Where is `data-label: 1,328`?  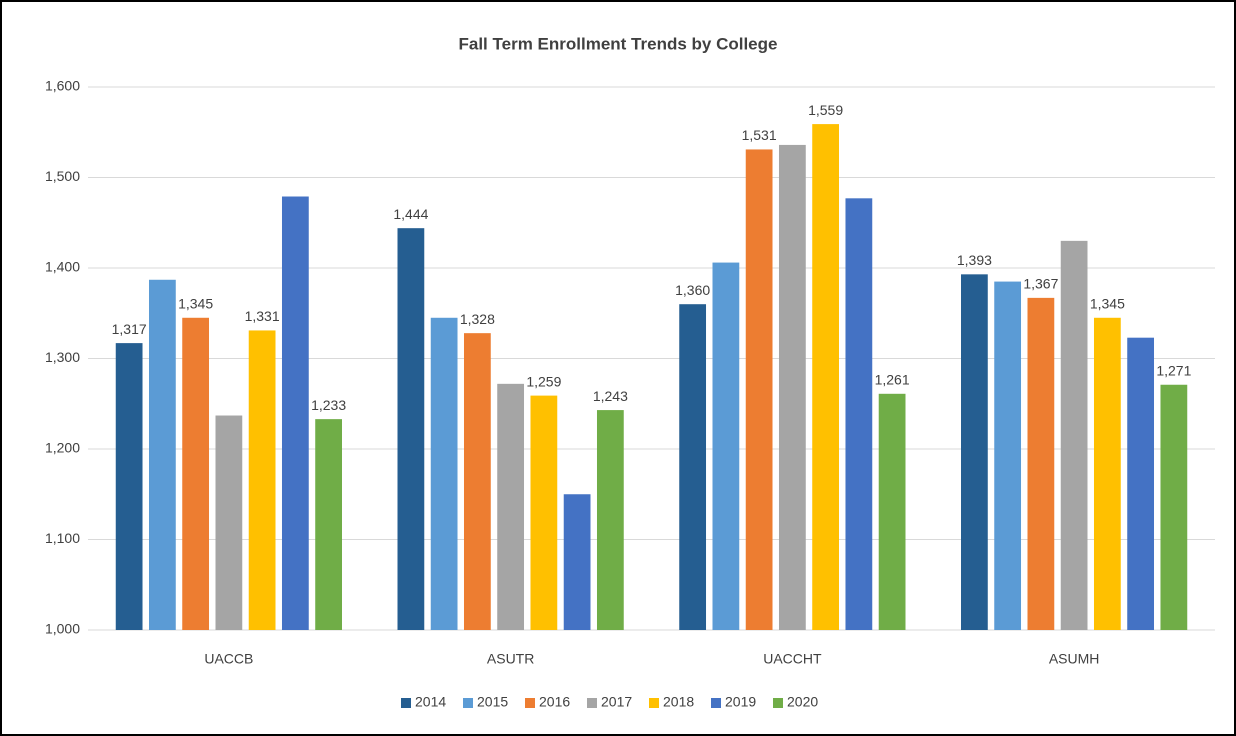
data-label: 1,328 is located at coordinates (477, 319).